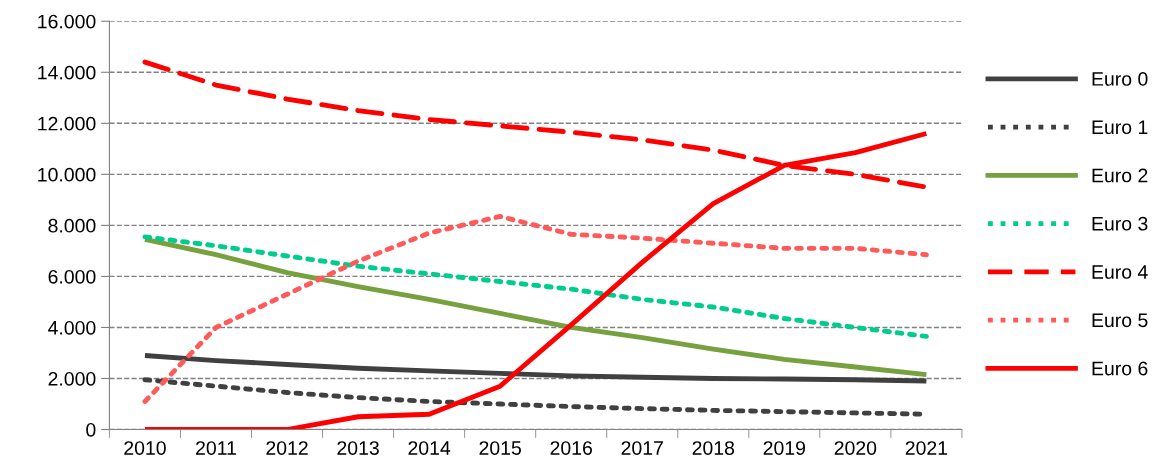 The height and width of the screenshot is (472, 1152). What do you see at coordinates (67, 174) in the screenshot?
I see `y-tick-label: 10.000` at bounding box center [67, 174].